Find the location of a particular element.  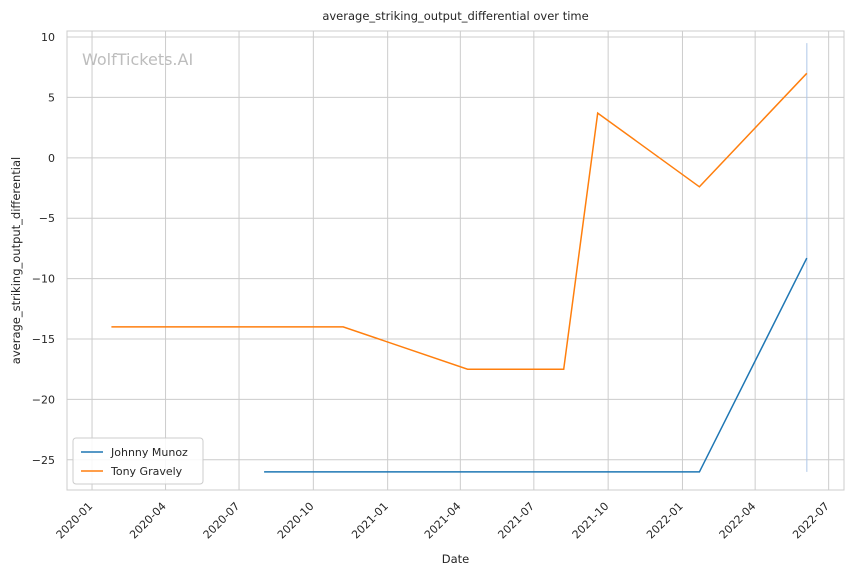

x-tick-label: 2020-07 is located at coordinates (222, 521).